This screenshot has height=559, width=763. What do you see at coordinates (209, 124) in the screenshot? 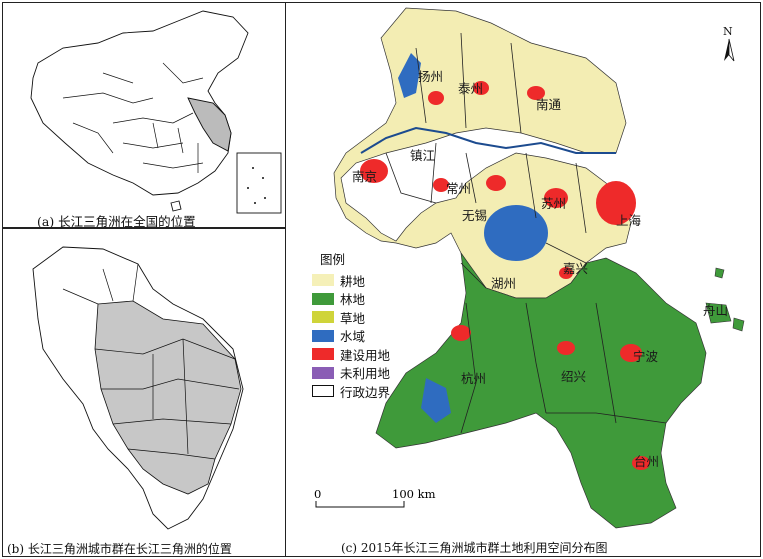
I see `ytd-highlight` at bounding box center [209, 124].